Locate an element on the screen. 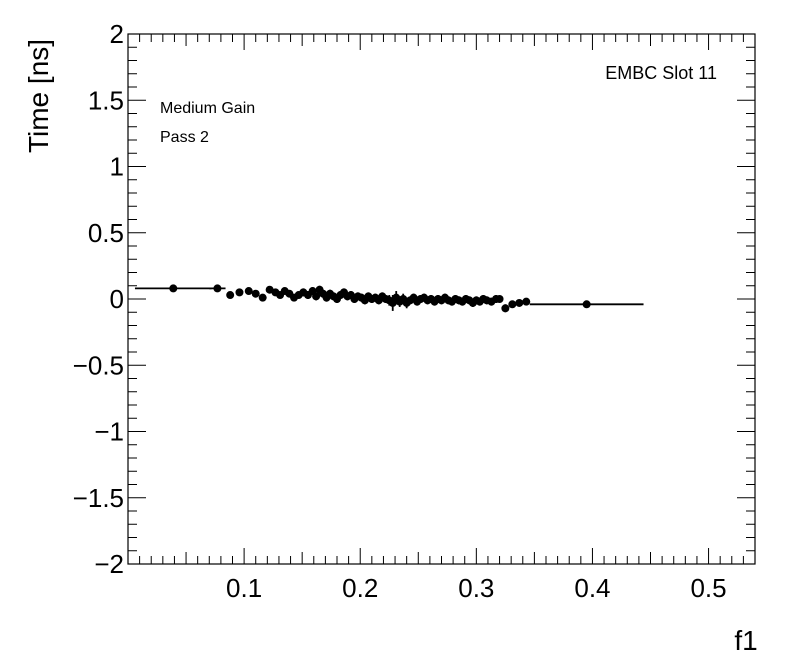 This screenshot has width=796, height=672. x-tick-label: 0.4 is located at coordinates (592, 588).